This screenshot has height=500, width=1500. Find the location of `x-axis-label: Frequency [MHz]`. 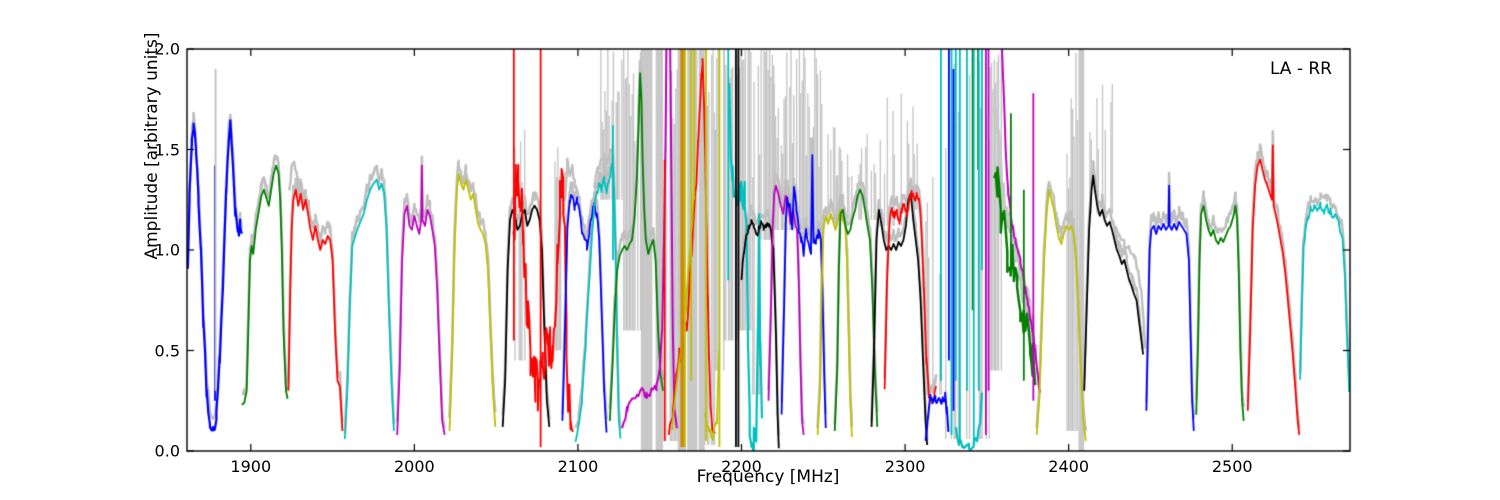

x-axis-label: Frequency [MHz] is located at coordinates (768, 477).